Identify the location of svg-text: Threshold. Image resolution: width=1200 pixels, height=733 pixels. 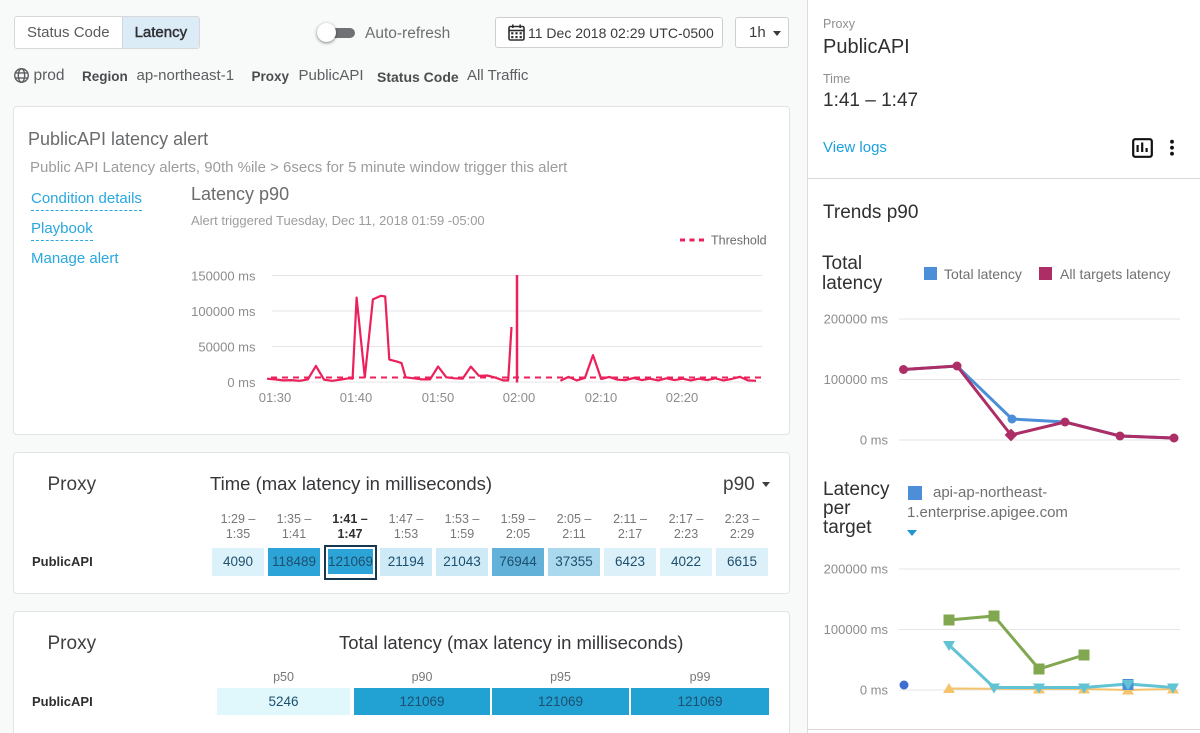
(739, 241).